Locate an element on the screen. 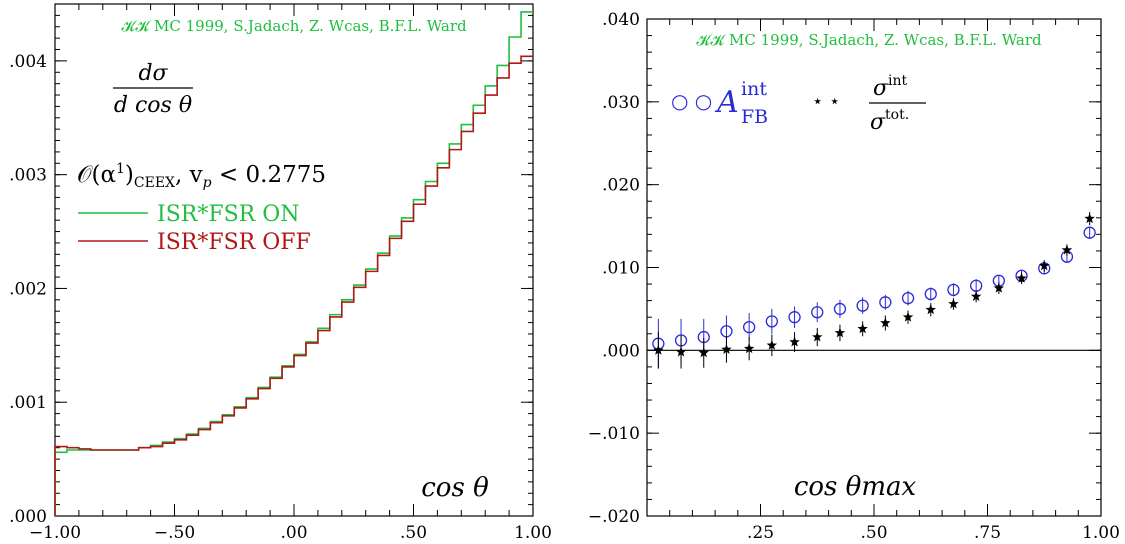 This screenshot has height=544, width=1125. left-x-tick-label: .00 is located at coordinates (293, 533).